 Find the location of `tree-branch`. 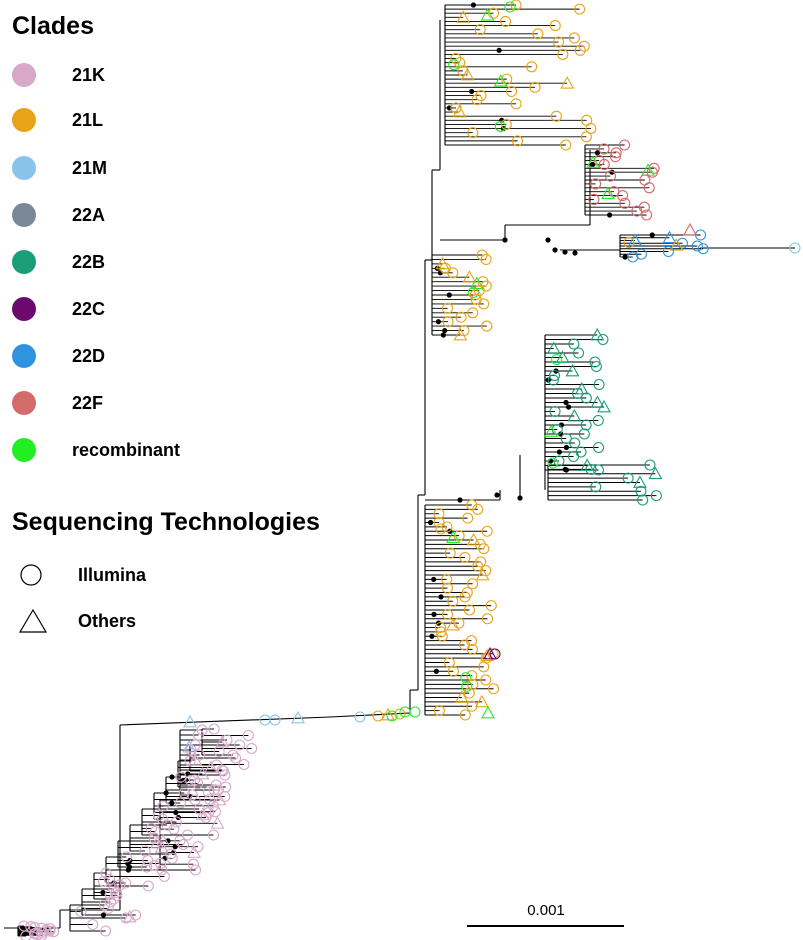

tree-branch is located at coordinates (225, 721).